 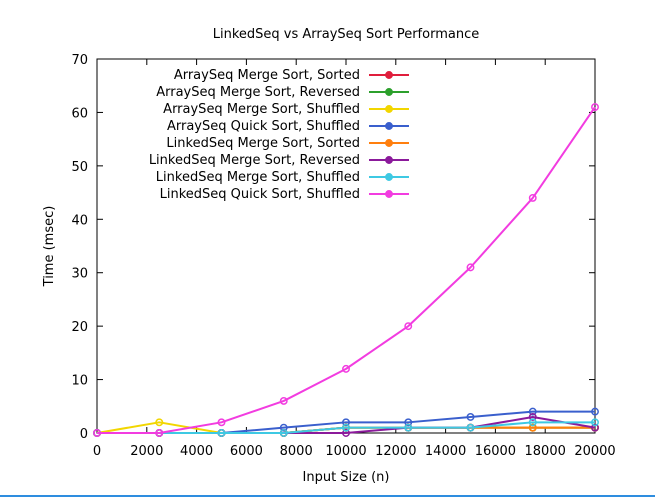 I want to click on y-tick-label: 40, so click(x=79, y=220).